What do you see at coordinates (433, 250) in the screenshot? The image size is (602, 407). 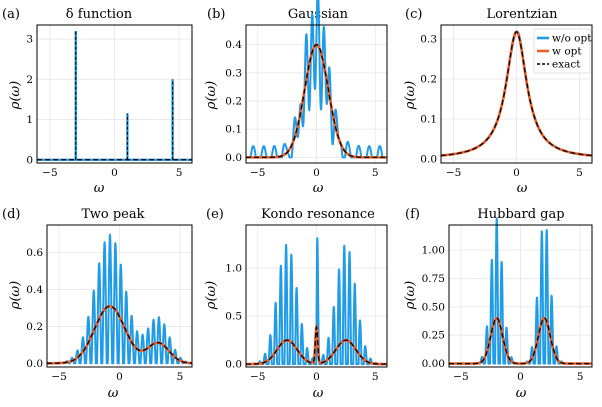 I see `y-tick-label: 1.00` at bounding box center [433, 250].